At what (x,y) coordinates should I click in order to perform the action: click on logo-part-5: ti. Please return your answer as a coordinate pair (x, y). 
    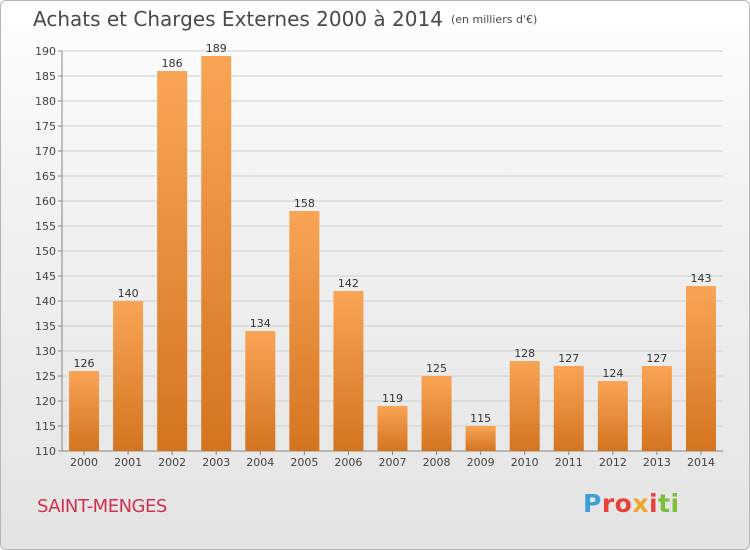
    Looking at the image, I should click on (669, 503).